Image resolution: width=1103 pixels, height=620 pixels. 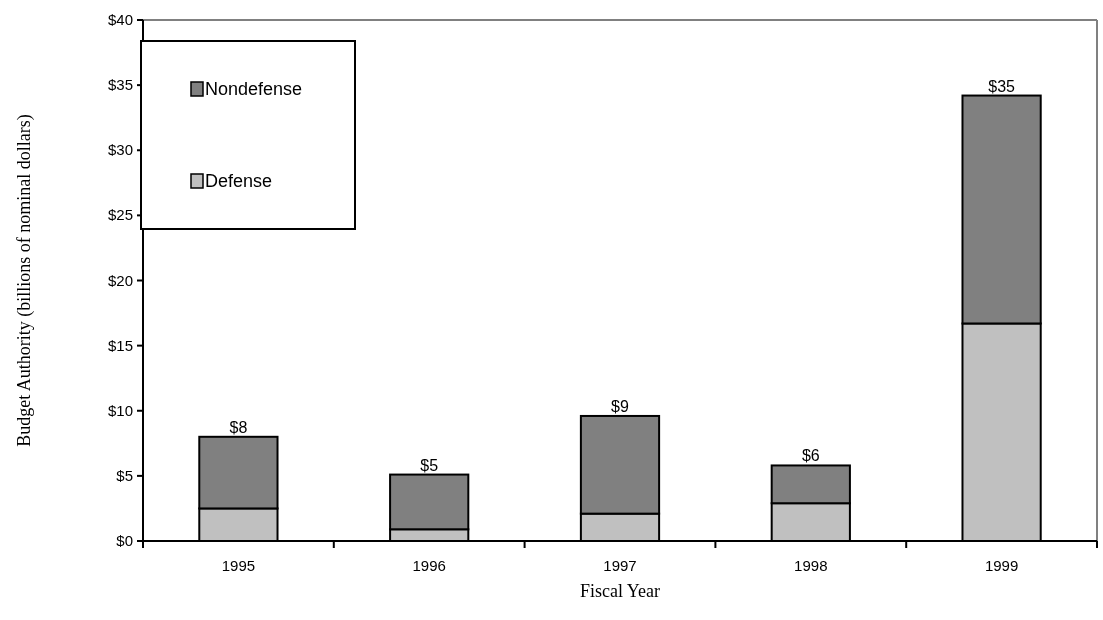 What do you see at coordinates (238, 427) in the screenshot?
I see `total-label: $8` at bounding box center [238, 427].